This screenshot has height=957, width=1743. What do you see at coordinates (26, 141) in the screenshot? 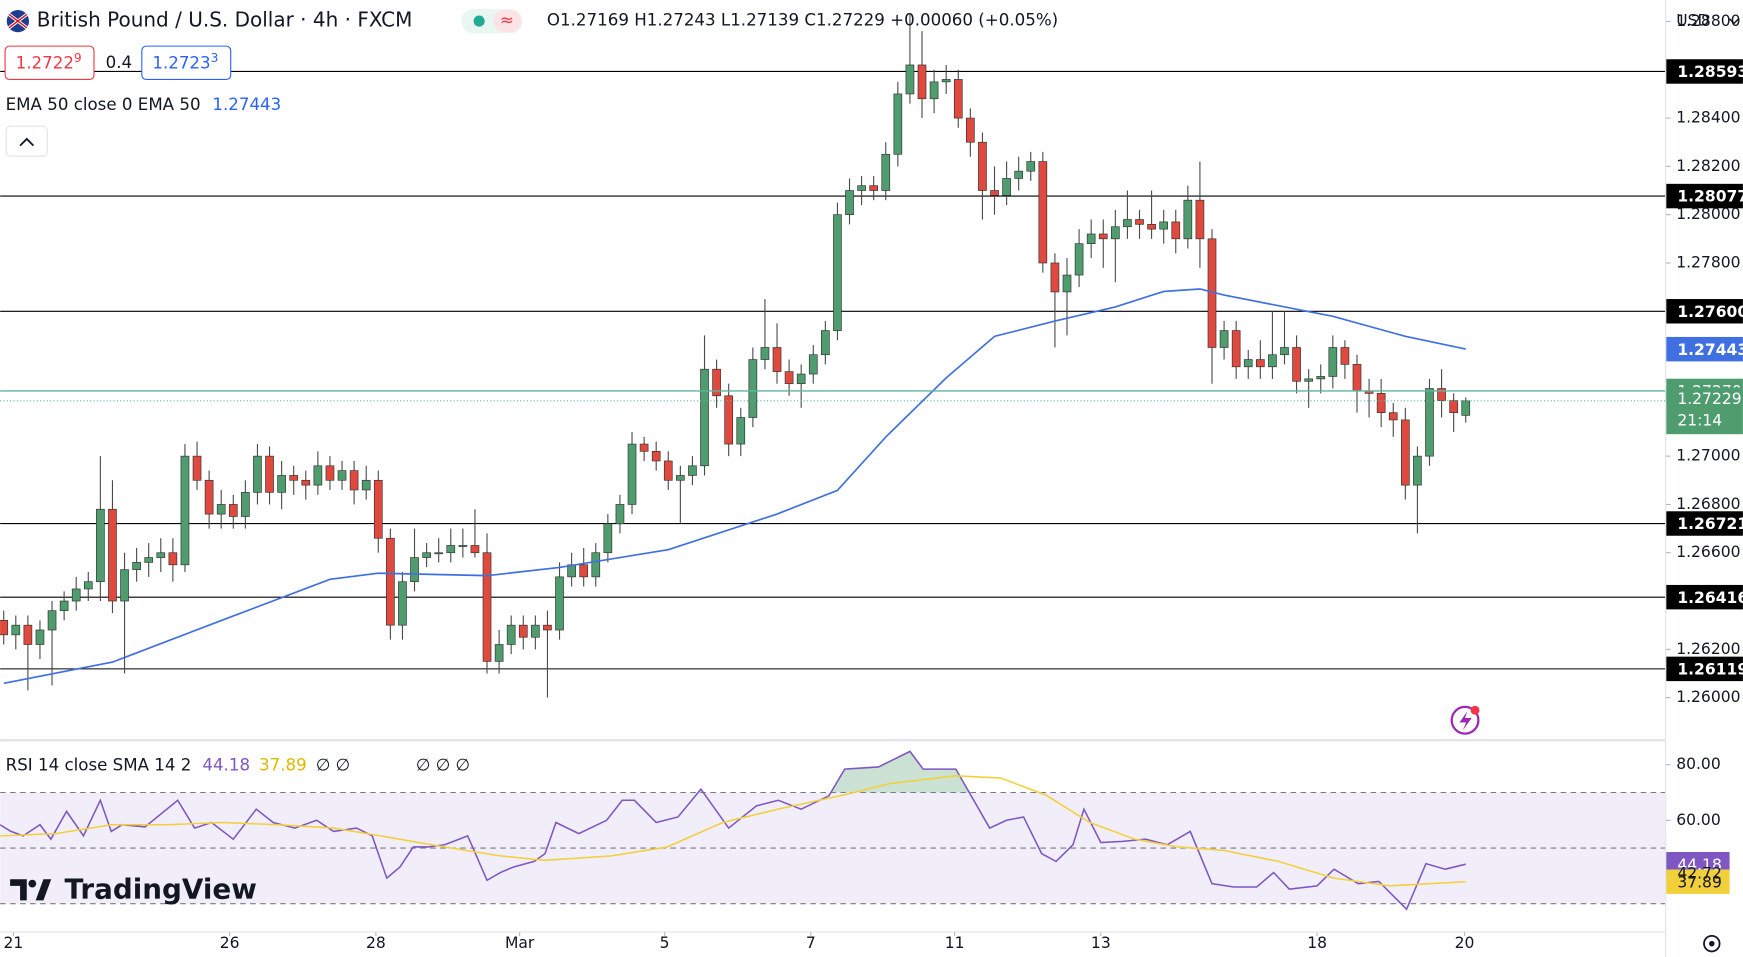
I see `collapse-button` at bounding box center [26, 141].